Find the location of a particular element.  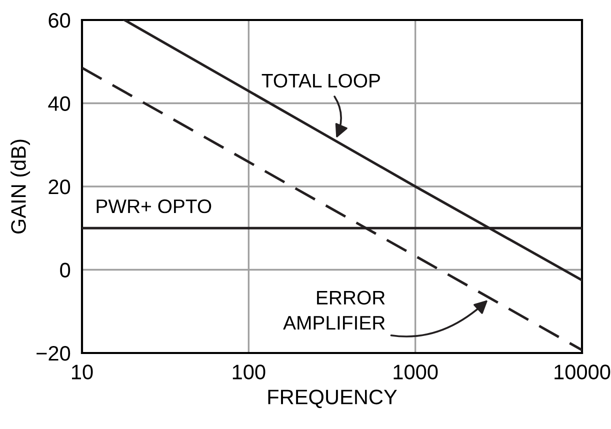

x-tick-label: 1000 is located at coordinates (416, 372).